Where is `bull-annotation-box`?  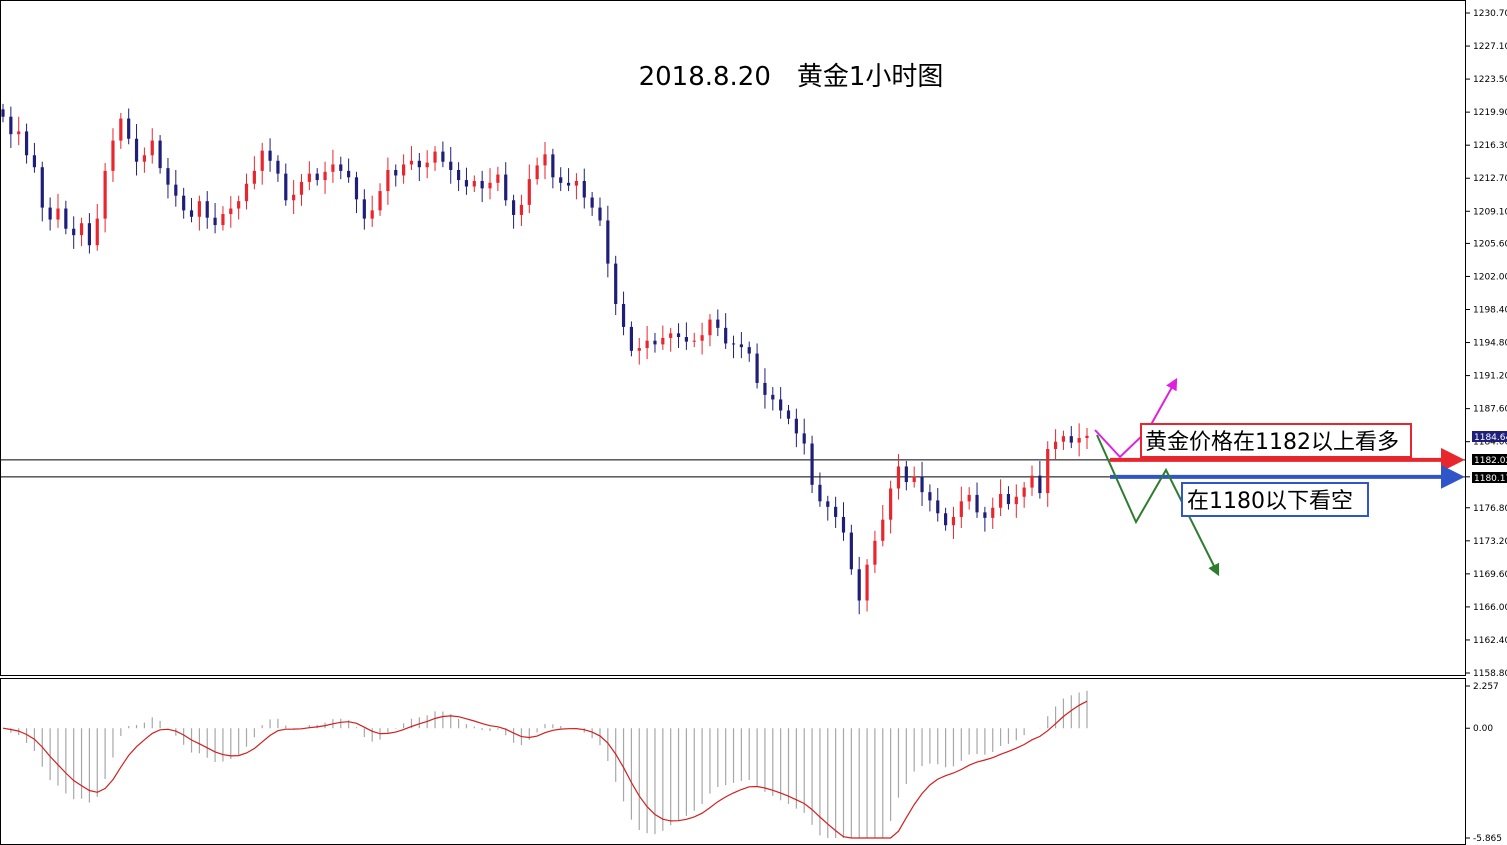
bull-annotation-box is located at coordinates (1276, 440).